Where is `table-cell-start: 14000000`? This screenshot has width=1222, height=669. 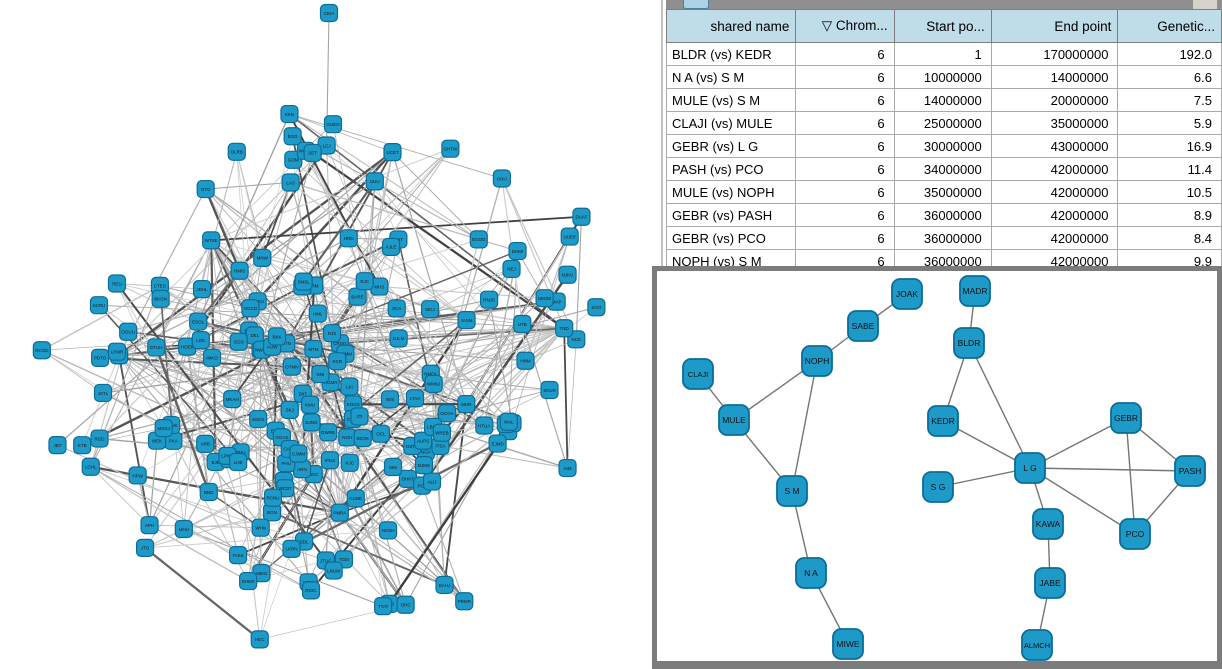 table-cell-start: 14000000 is located at coordinates (942, 100).